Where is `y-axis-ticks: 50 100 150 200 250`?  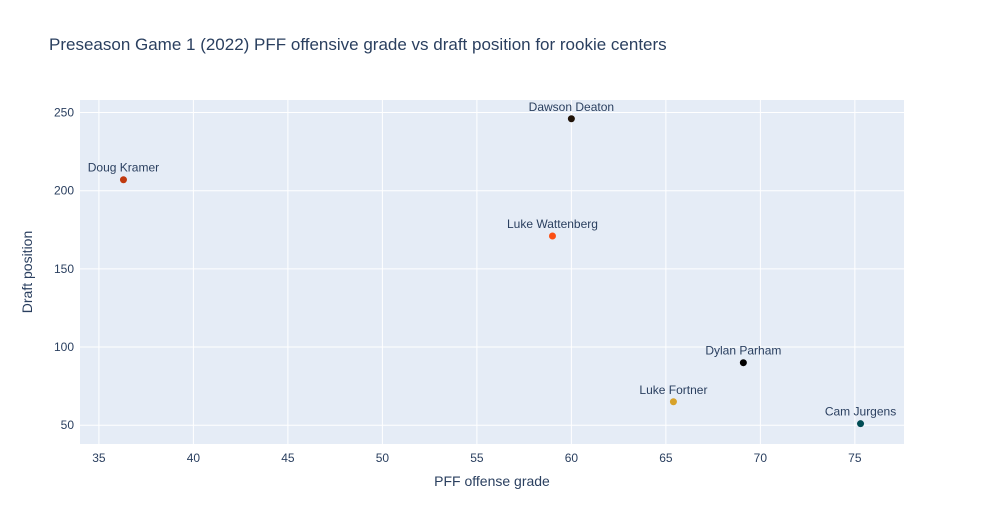
y-axis-ticks: 50 100 150 200 250 is located at coordinates (64, 269).